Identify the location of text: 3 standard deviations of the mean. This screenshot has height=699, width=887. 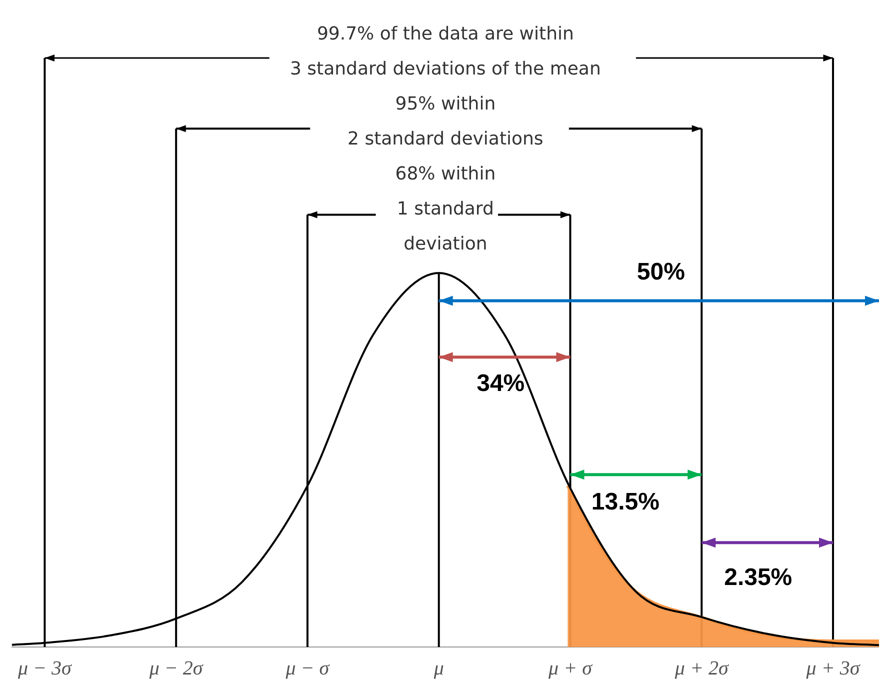
(445, 69).